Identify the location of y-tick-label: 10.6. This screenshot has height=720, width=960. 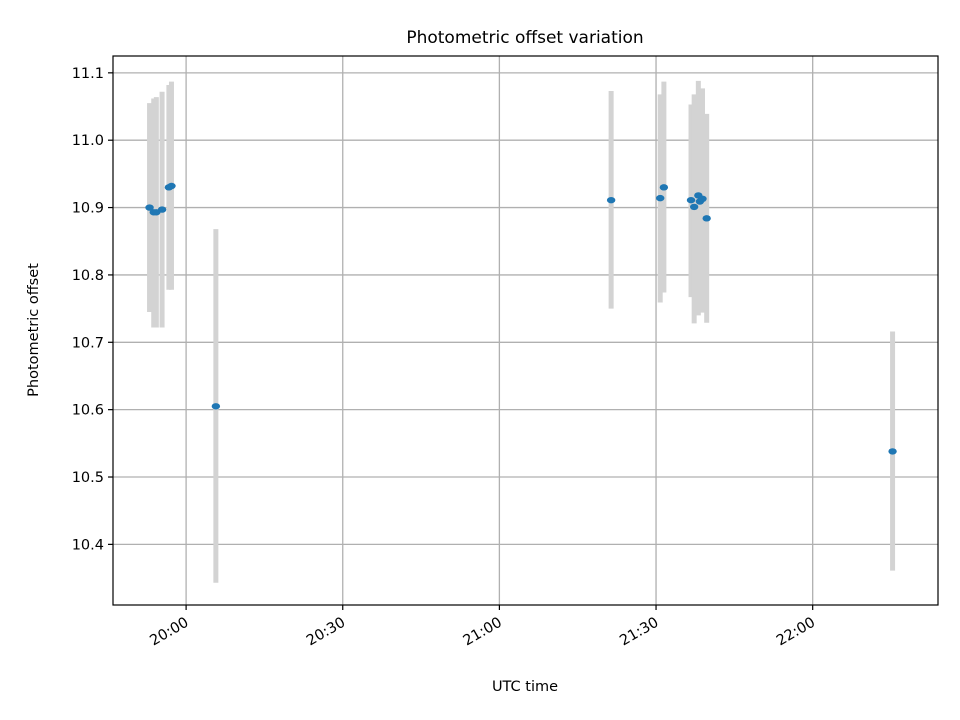
(88, 411).